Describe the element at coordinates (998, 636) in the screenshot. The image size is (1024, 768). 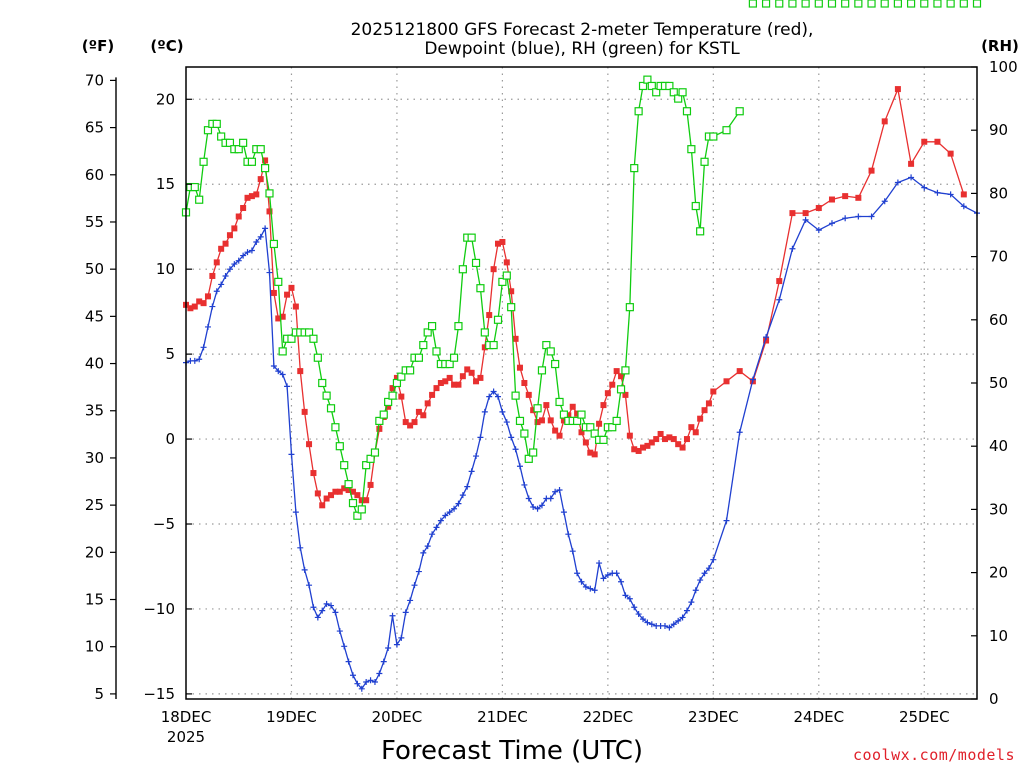
I see `rh-tick-label: 10` at that location.